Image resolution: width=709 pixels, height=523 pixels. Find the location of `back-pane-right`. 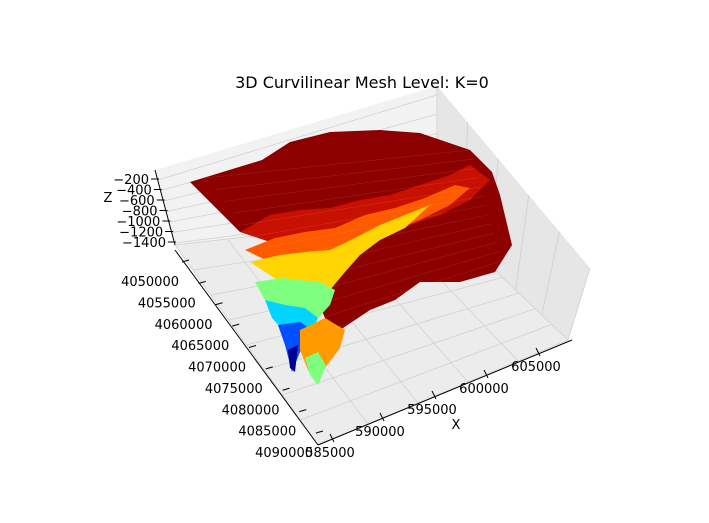

back-pane-right is located at coordinates (513, 213).